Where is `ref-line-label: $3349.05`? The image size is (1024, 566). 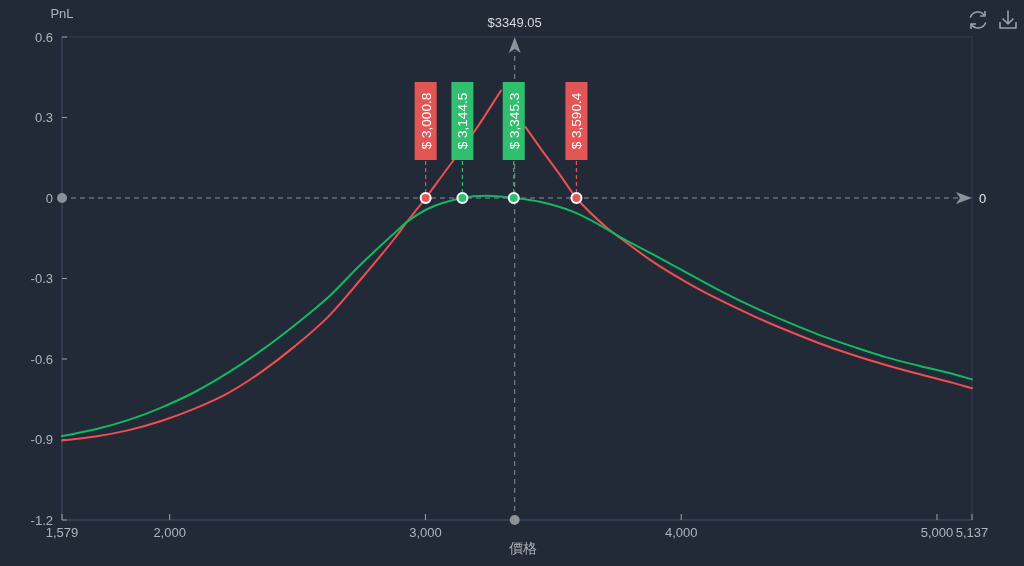
ref-line-label: $3349.05 is located at coordinates (514, 22).